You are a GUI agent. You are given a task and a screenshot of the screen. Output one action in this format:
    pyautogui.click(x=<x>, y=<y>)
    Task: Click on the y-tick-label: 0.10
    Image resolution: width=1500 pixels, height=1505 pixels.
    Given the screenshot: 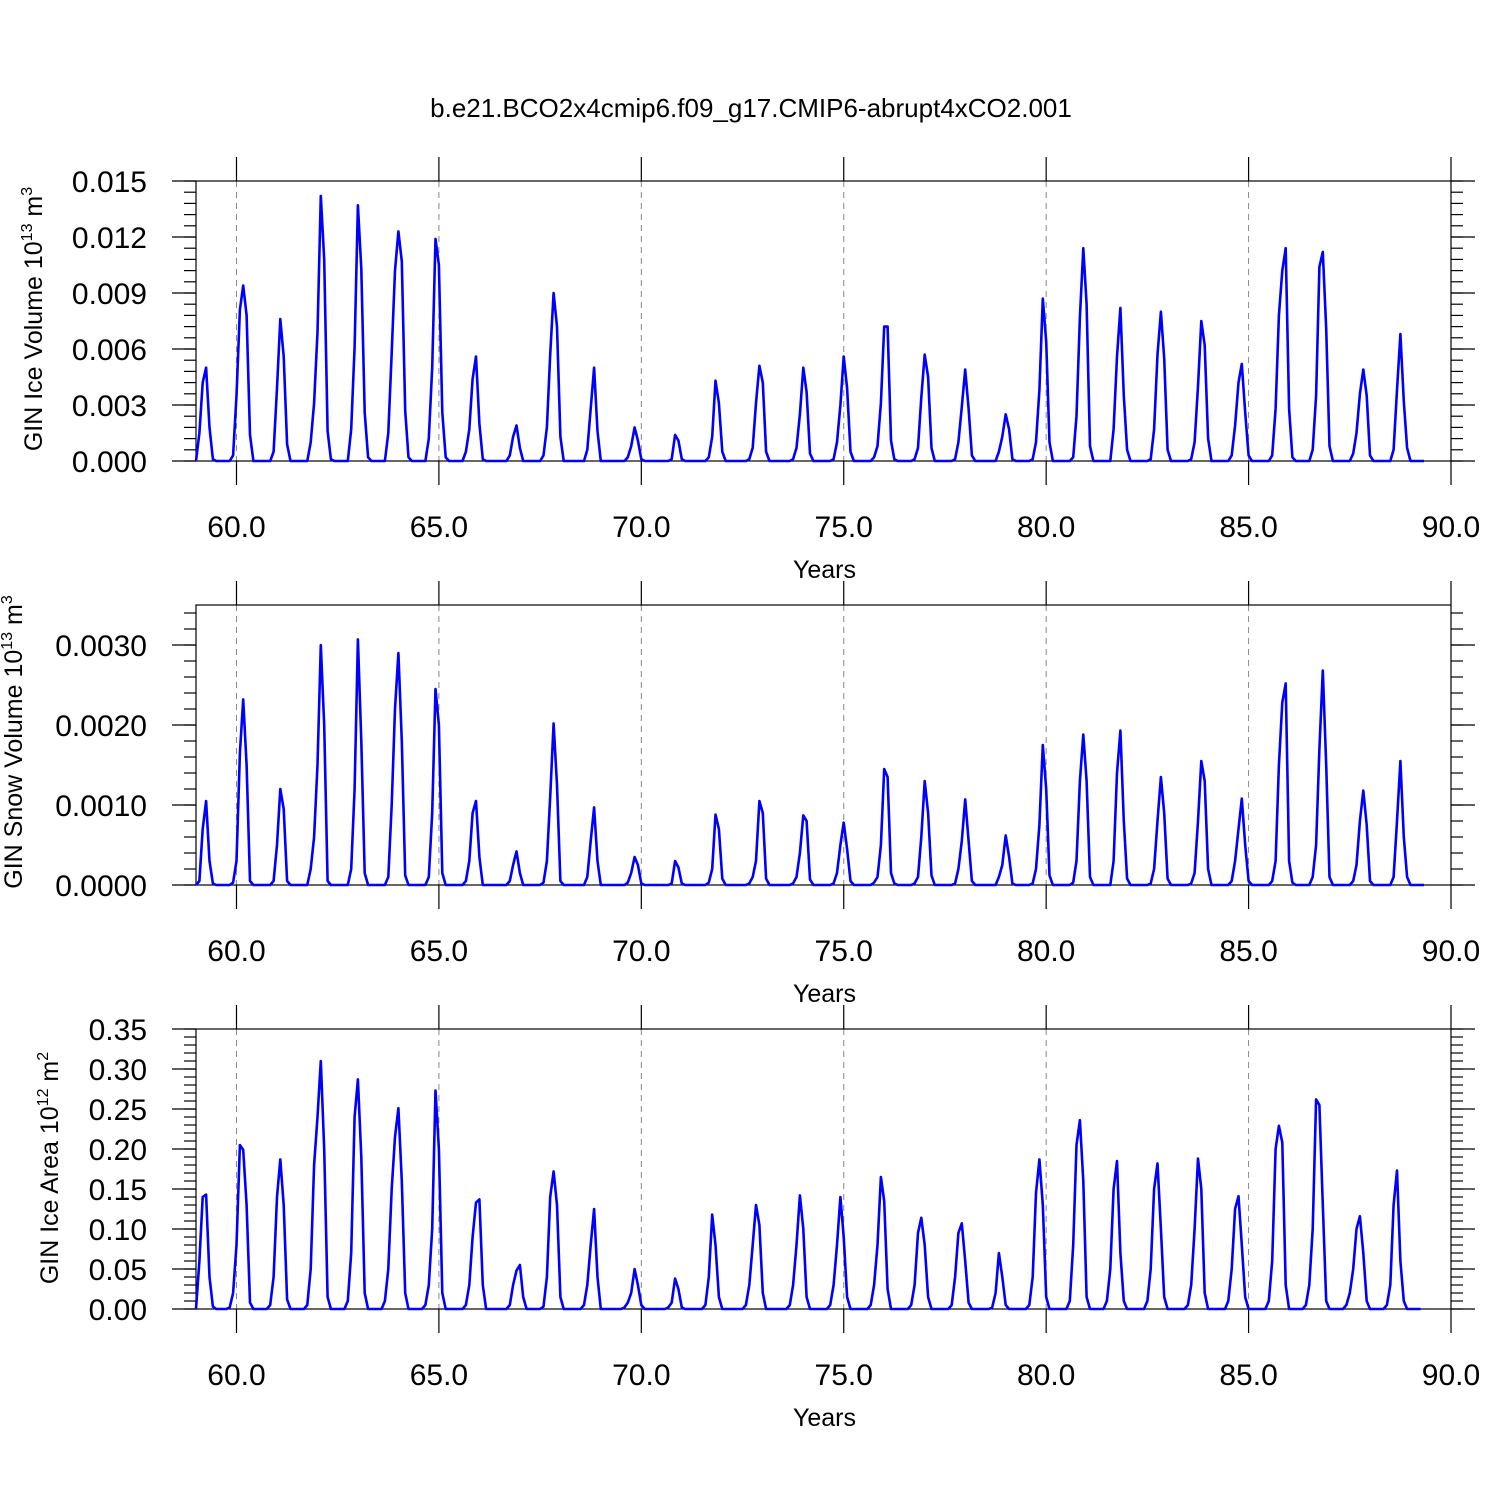 What is the action you would take?
    pyautogui.click(x=118, y=1230)
    